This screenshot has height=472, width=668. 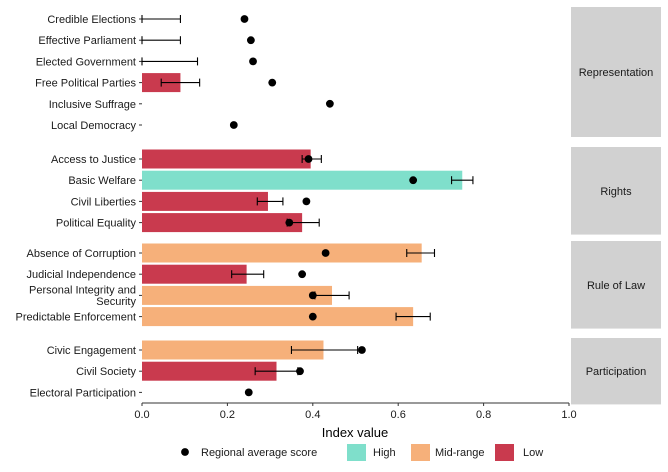 What do you see at coordinates (371, 452) in the screenshot?
I see `legend-item-high: High` at bounding box center [371, 452].